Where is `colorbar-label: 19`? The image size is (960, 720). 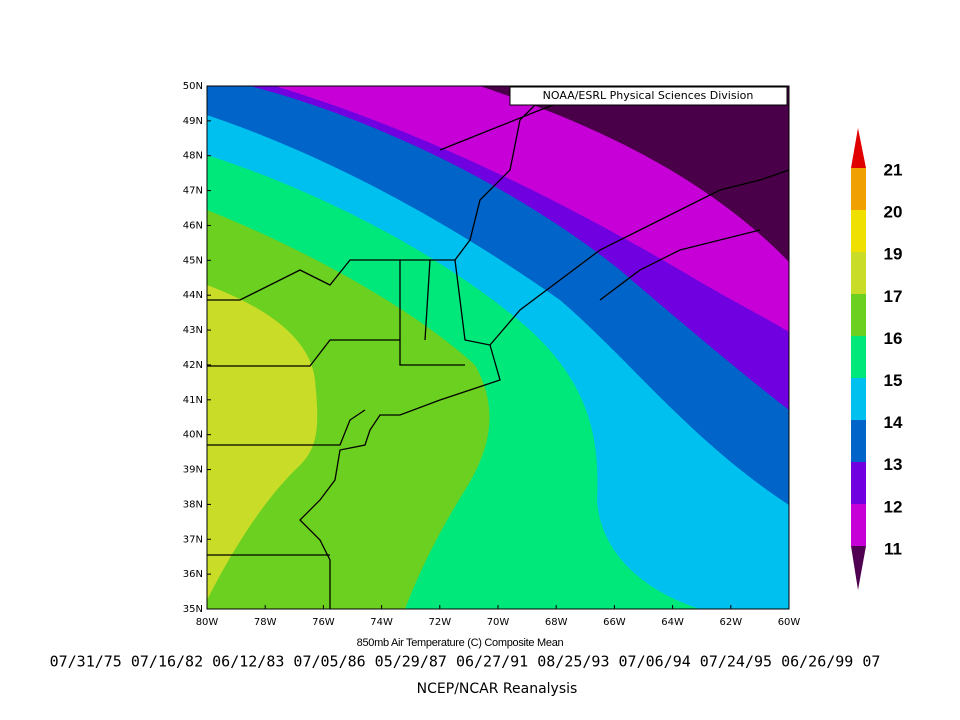 colorbar-label: 19 is located at coordinates (893, 254).